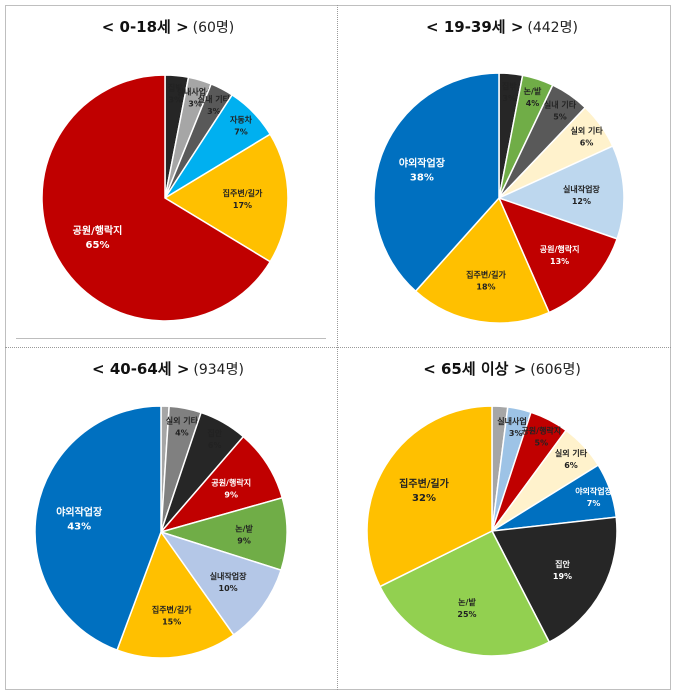  What do you see at coordinates (464, 593) in the screenshot?
I see `pie-slice-논-밭` at bounding box center [464, 593].